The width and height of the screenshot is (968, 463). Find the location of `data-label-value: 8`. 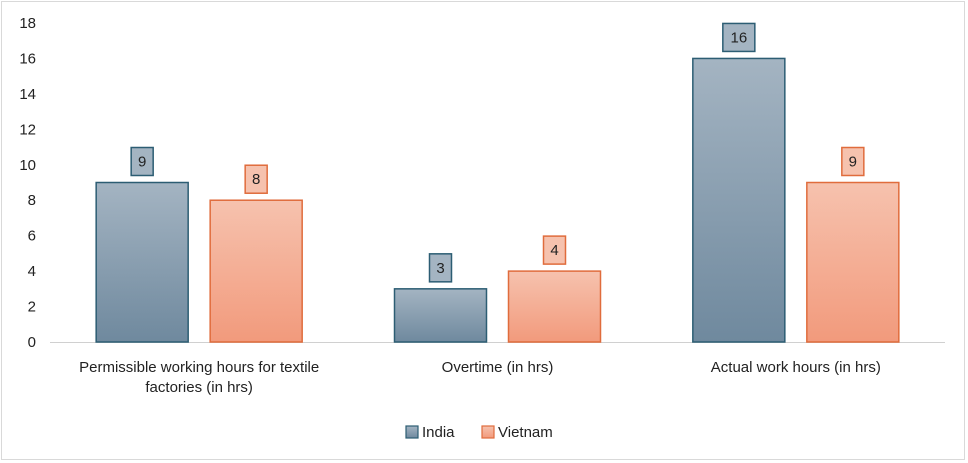

data-label-value: 8 is located at coordinates (256, 179).